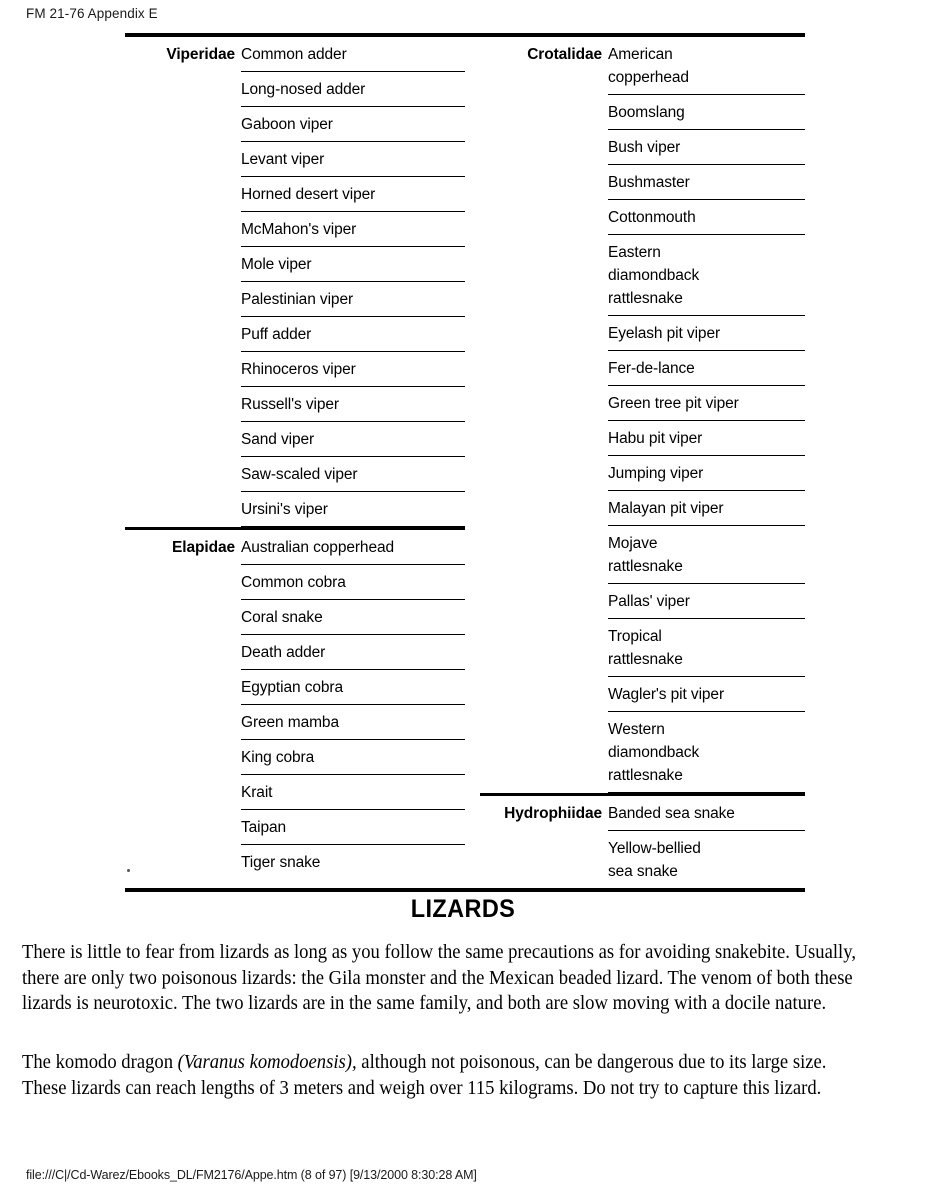 The image size is (926, 1198). I want to click on table-row: Green mamba, so click(295, 722).